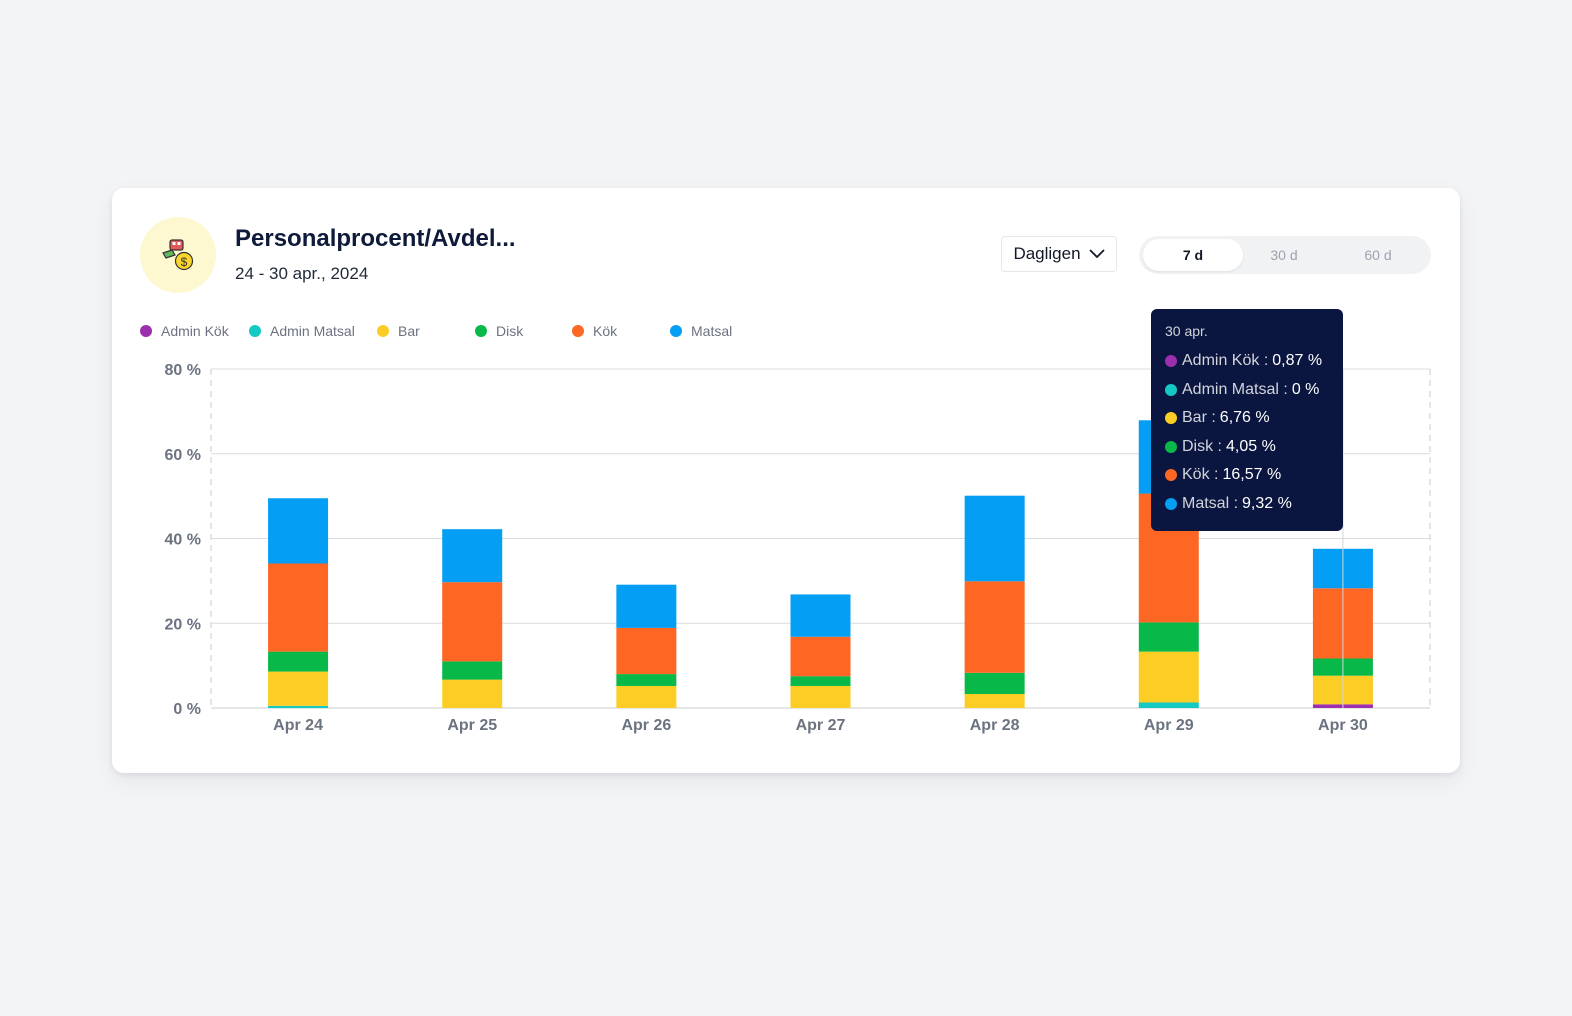 This screenshot has width=1572, height=1016. What do you see at coordinates (605, 331) in the screenshot?
I see `legend-label: Kök` at bounding box center [605, 331].